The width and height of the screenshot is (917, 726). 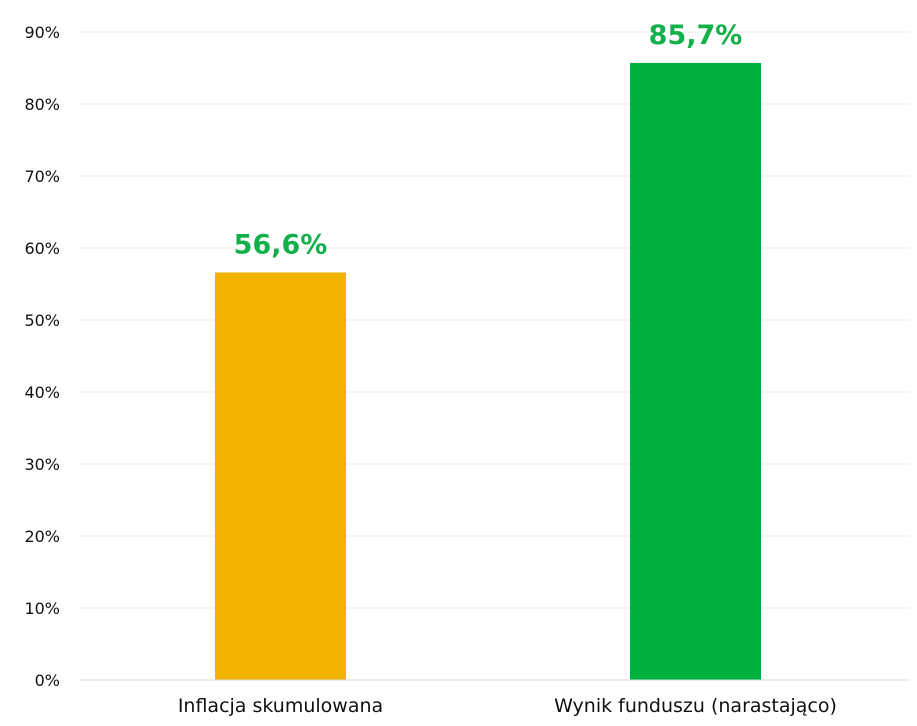 I want to click on data-label-1: 56,6%, so click(x=281, y=244).